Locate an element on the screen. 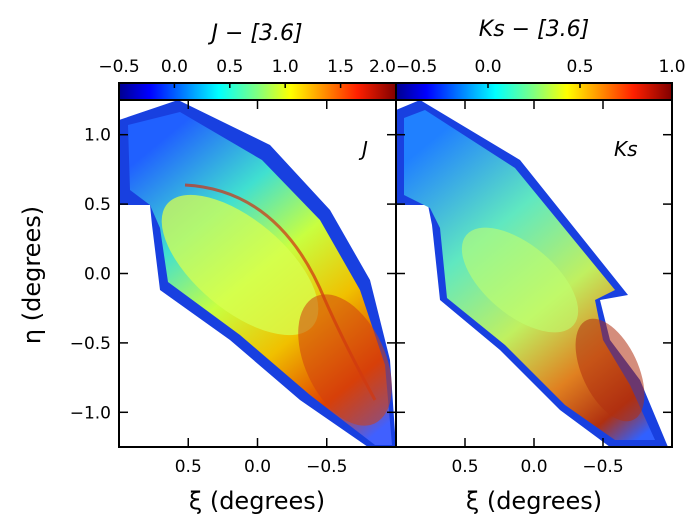  left-band-label: J is located at coordinates (363, 149).